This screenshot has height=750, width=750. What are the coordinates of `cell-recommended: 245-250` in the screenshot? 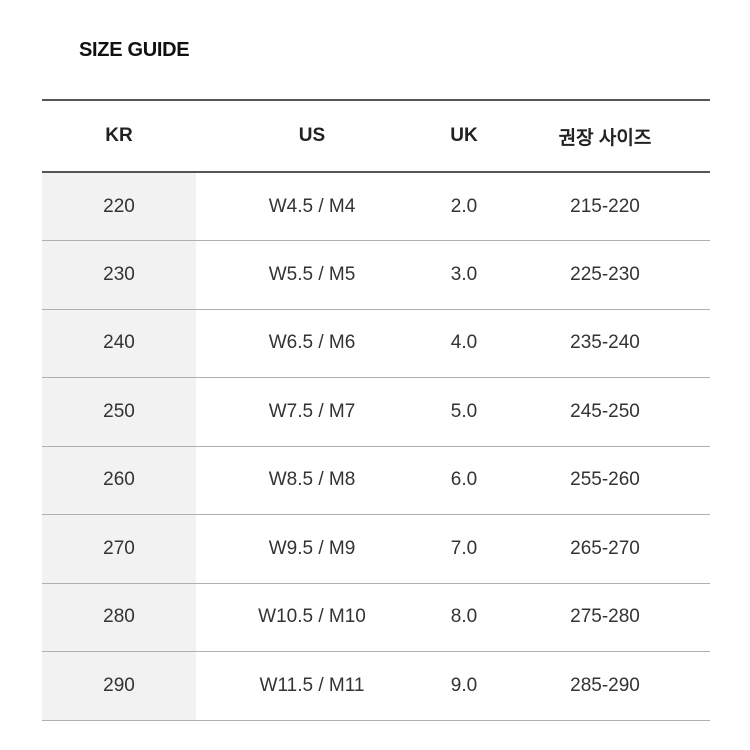 It's located at (605, 412).